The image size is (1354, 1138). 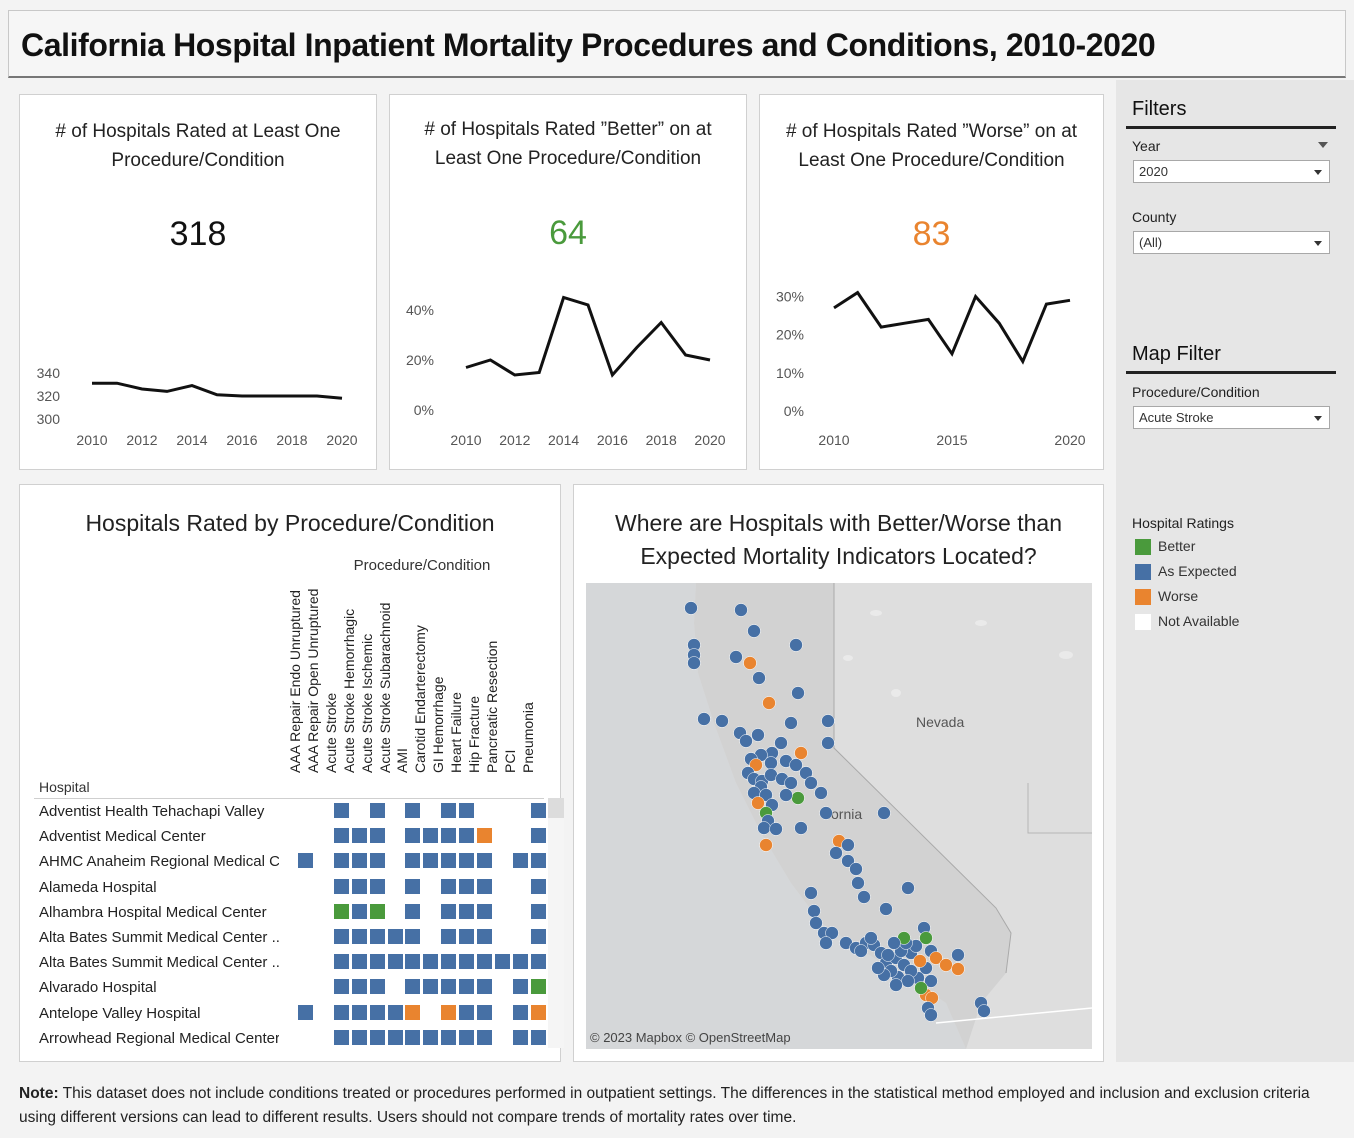 What do you see at coordinates (1231, 242) in the screenshot?
I see `county-dropdown: (All)` at bounding box center [1231, 242].